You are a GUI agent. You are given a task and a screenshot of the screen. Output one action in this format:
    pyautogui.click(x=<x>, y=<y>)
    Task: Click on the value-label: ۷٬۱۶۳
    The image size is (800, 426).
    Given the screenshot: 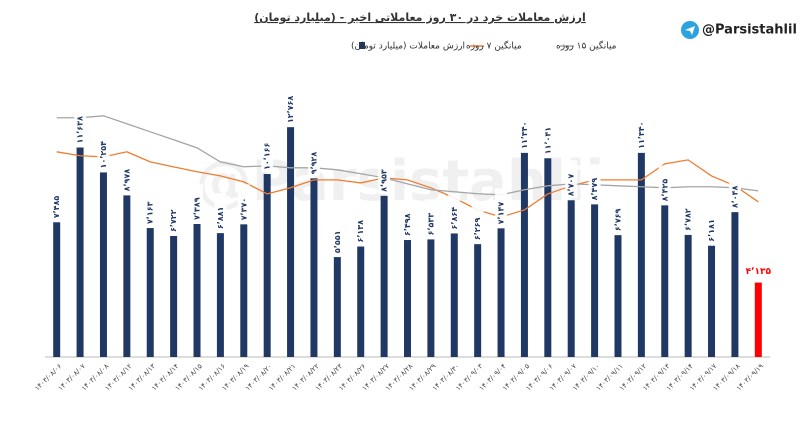 What is the action you would take?
    pyautogui.click(x=150, y=212)
    